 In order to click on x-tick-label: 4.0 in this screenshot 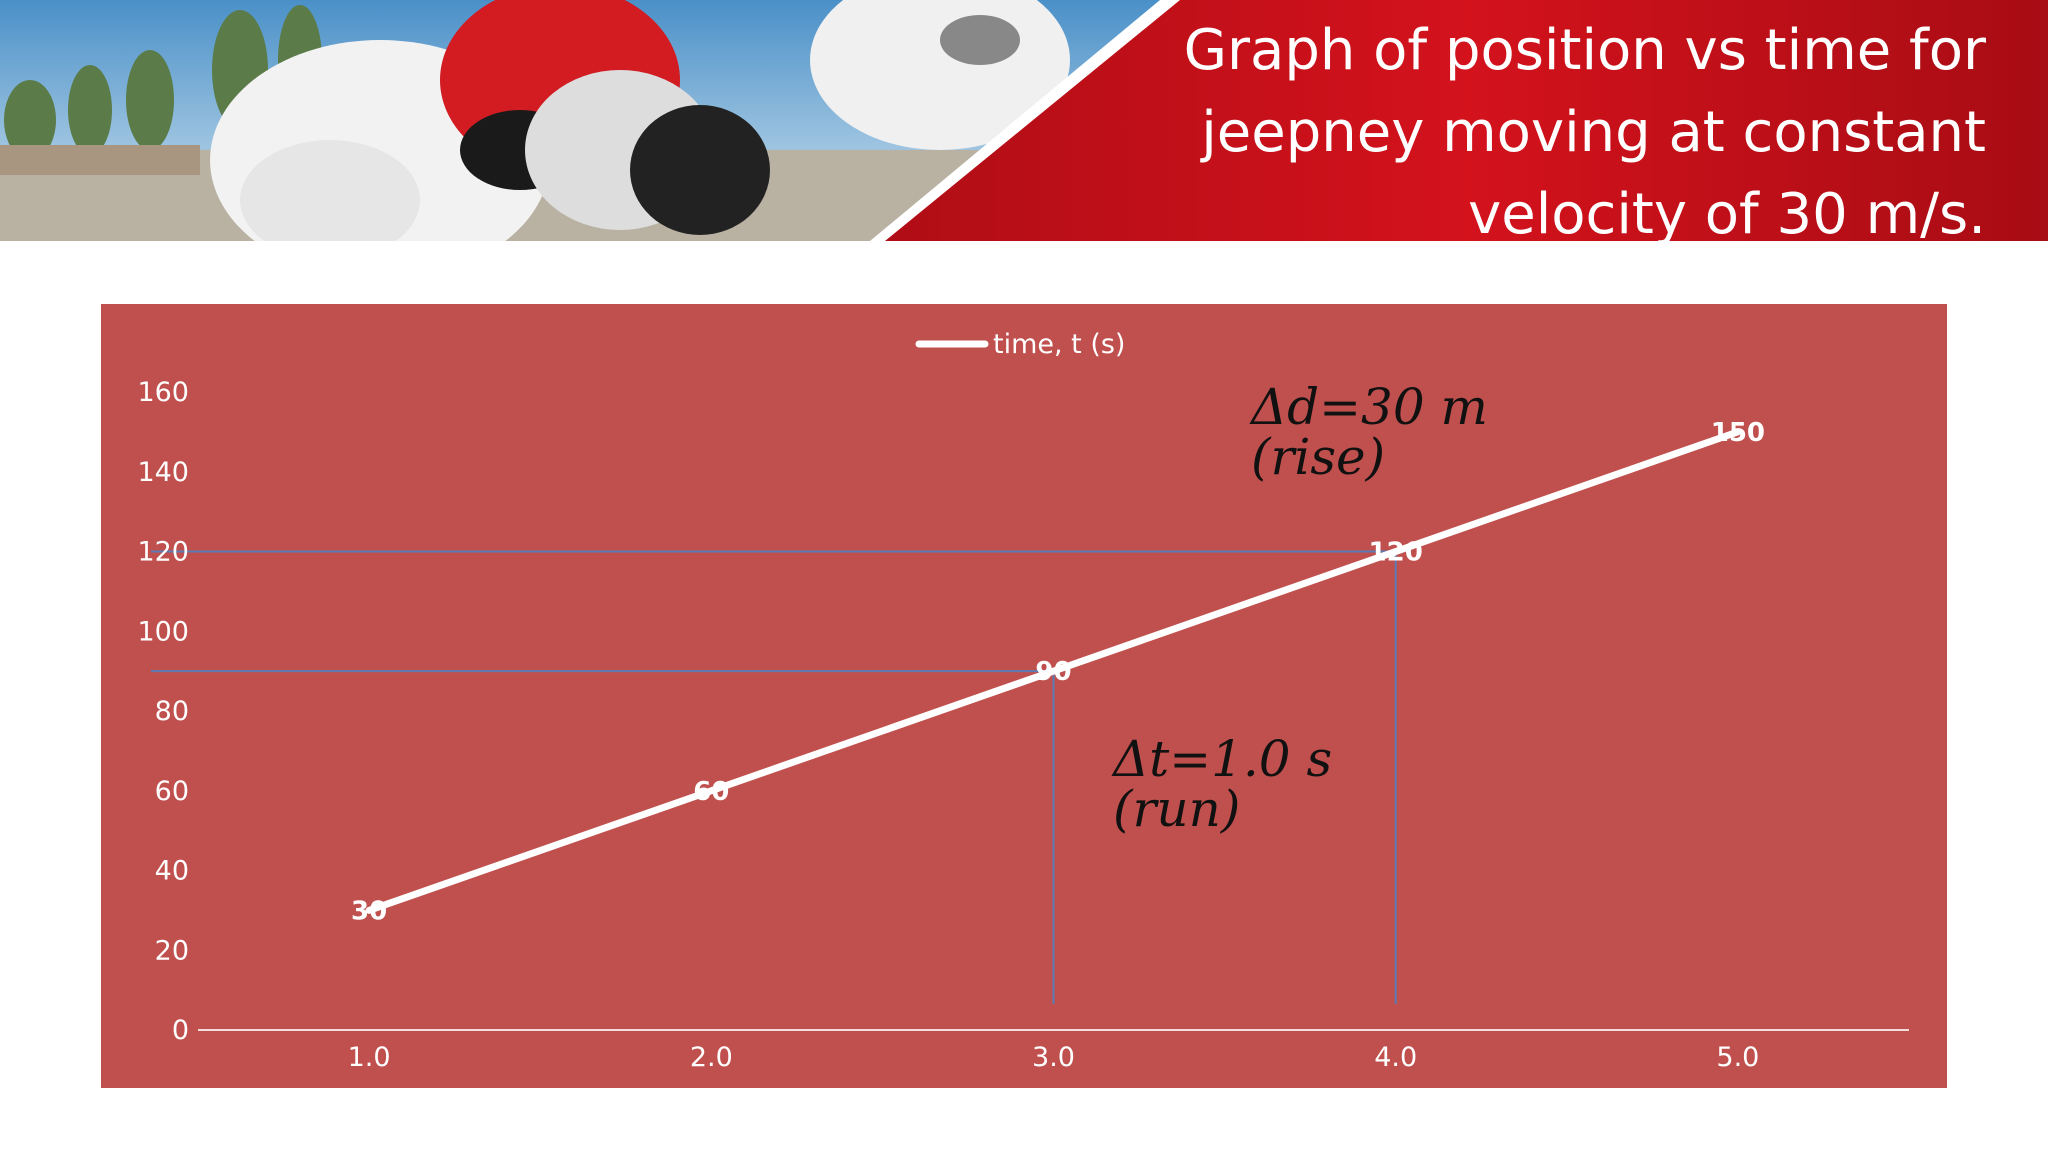, I will do `click(1395, 1057)`.